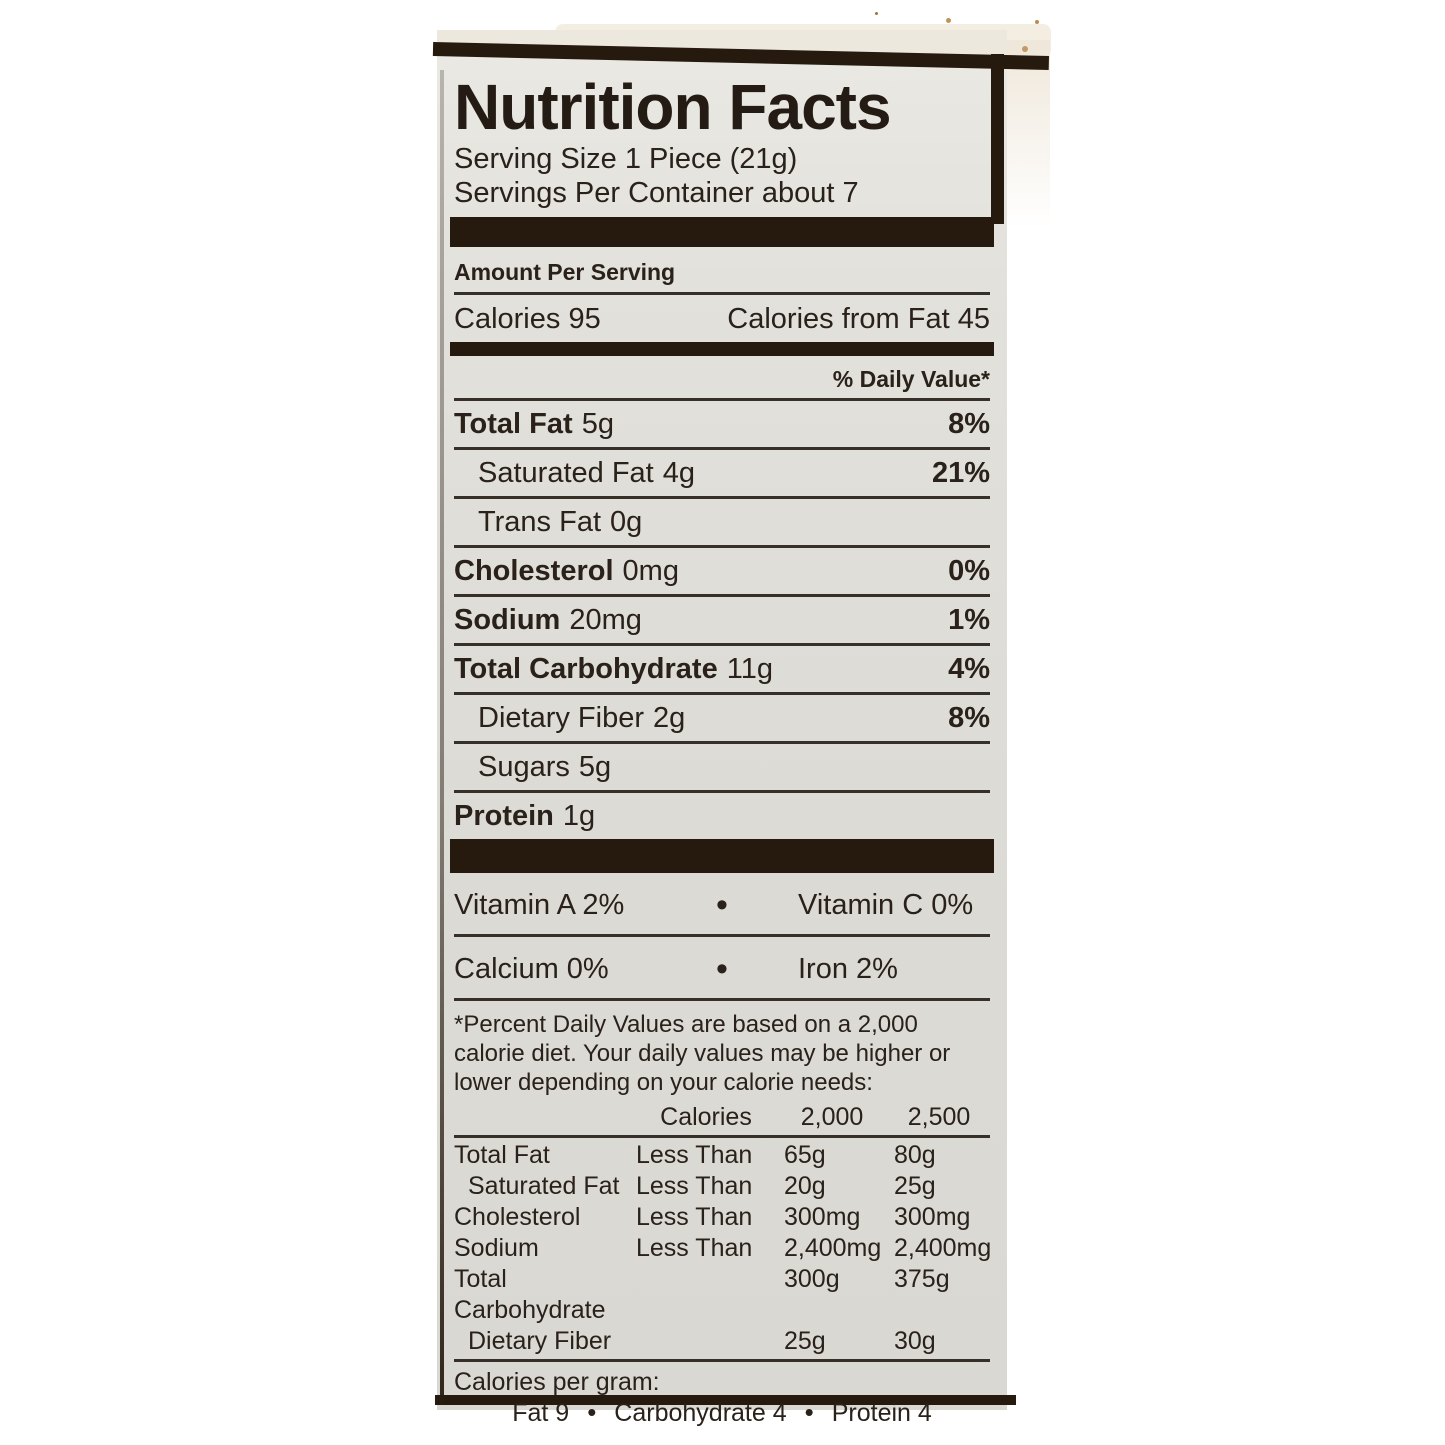 The width and height of the screenshot is (1445, 1445). Describe the element at coordinates (722, 349) in the screenshot. I see `divider-bar-medium` at that location.